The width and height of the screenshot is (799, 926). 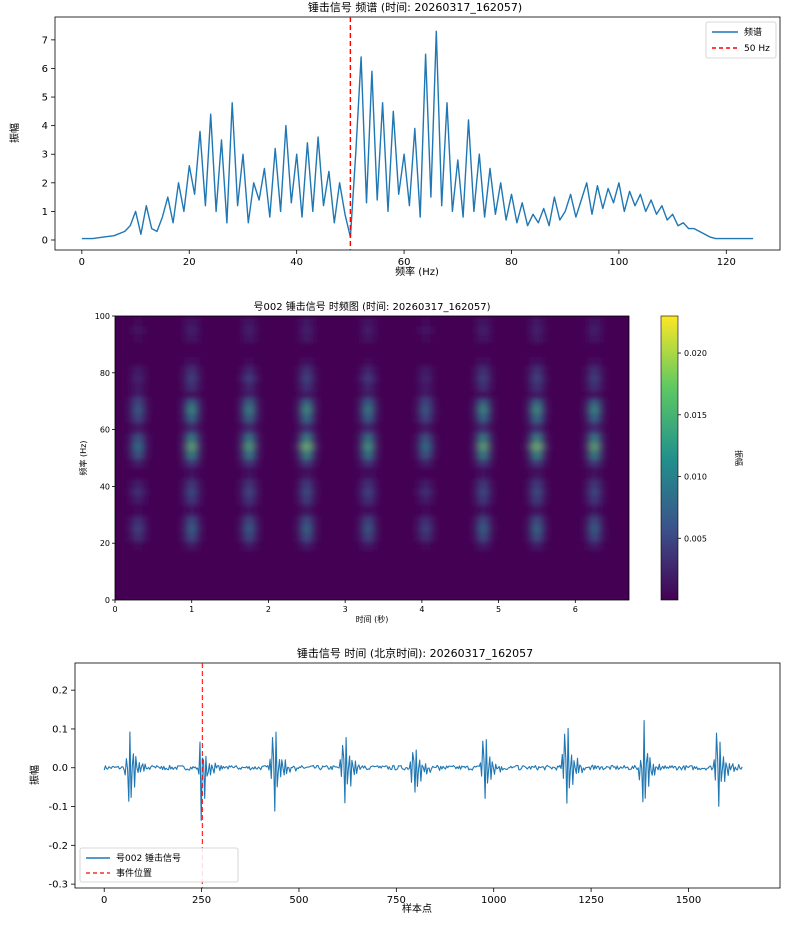 I want to click on x-tick-label: 1, so click(x=191, y=609).